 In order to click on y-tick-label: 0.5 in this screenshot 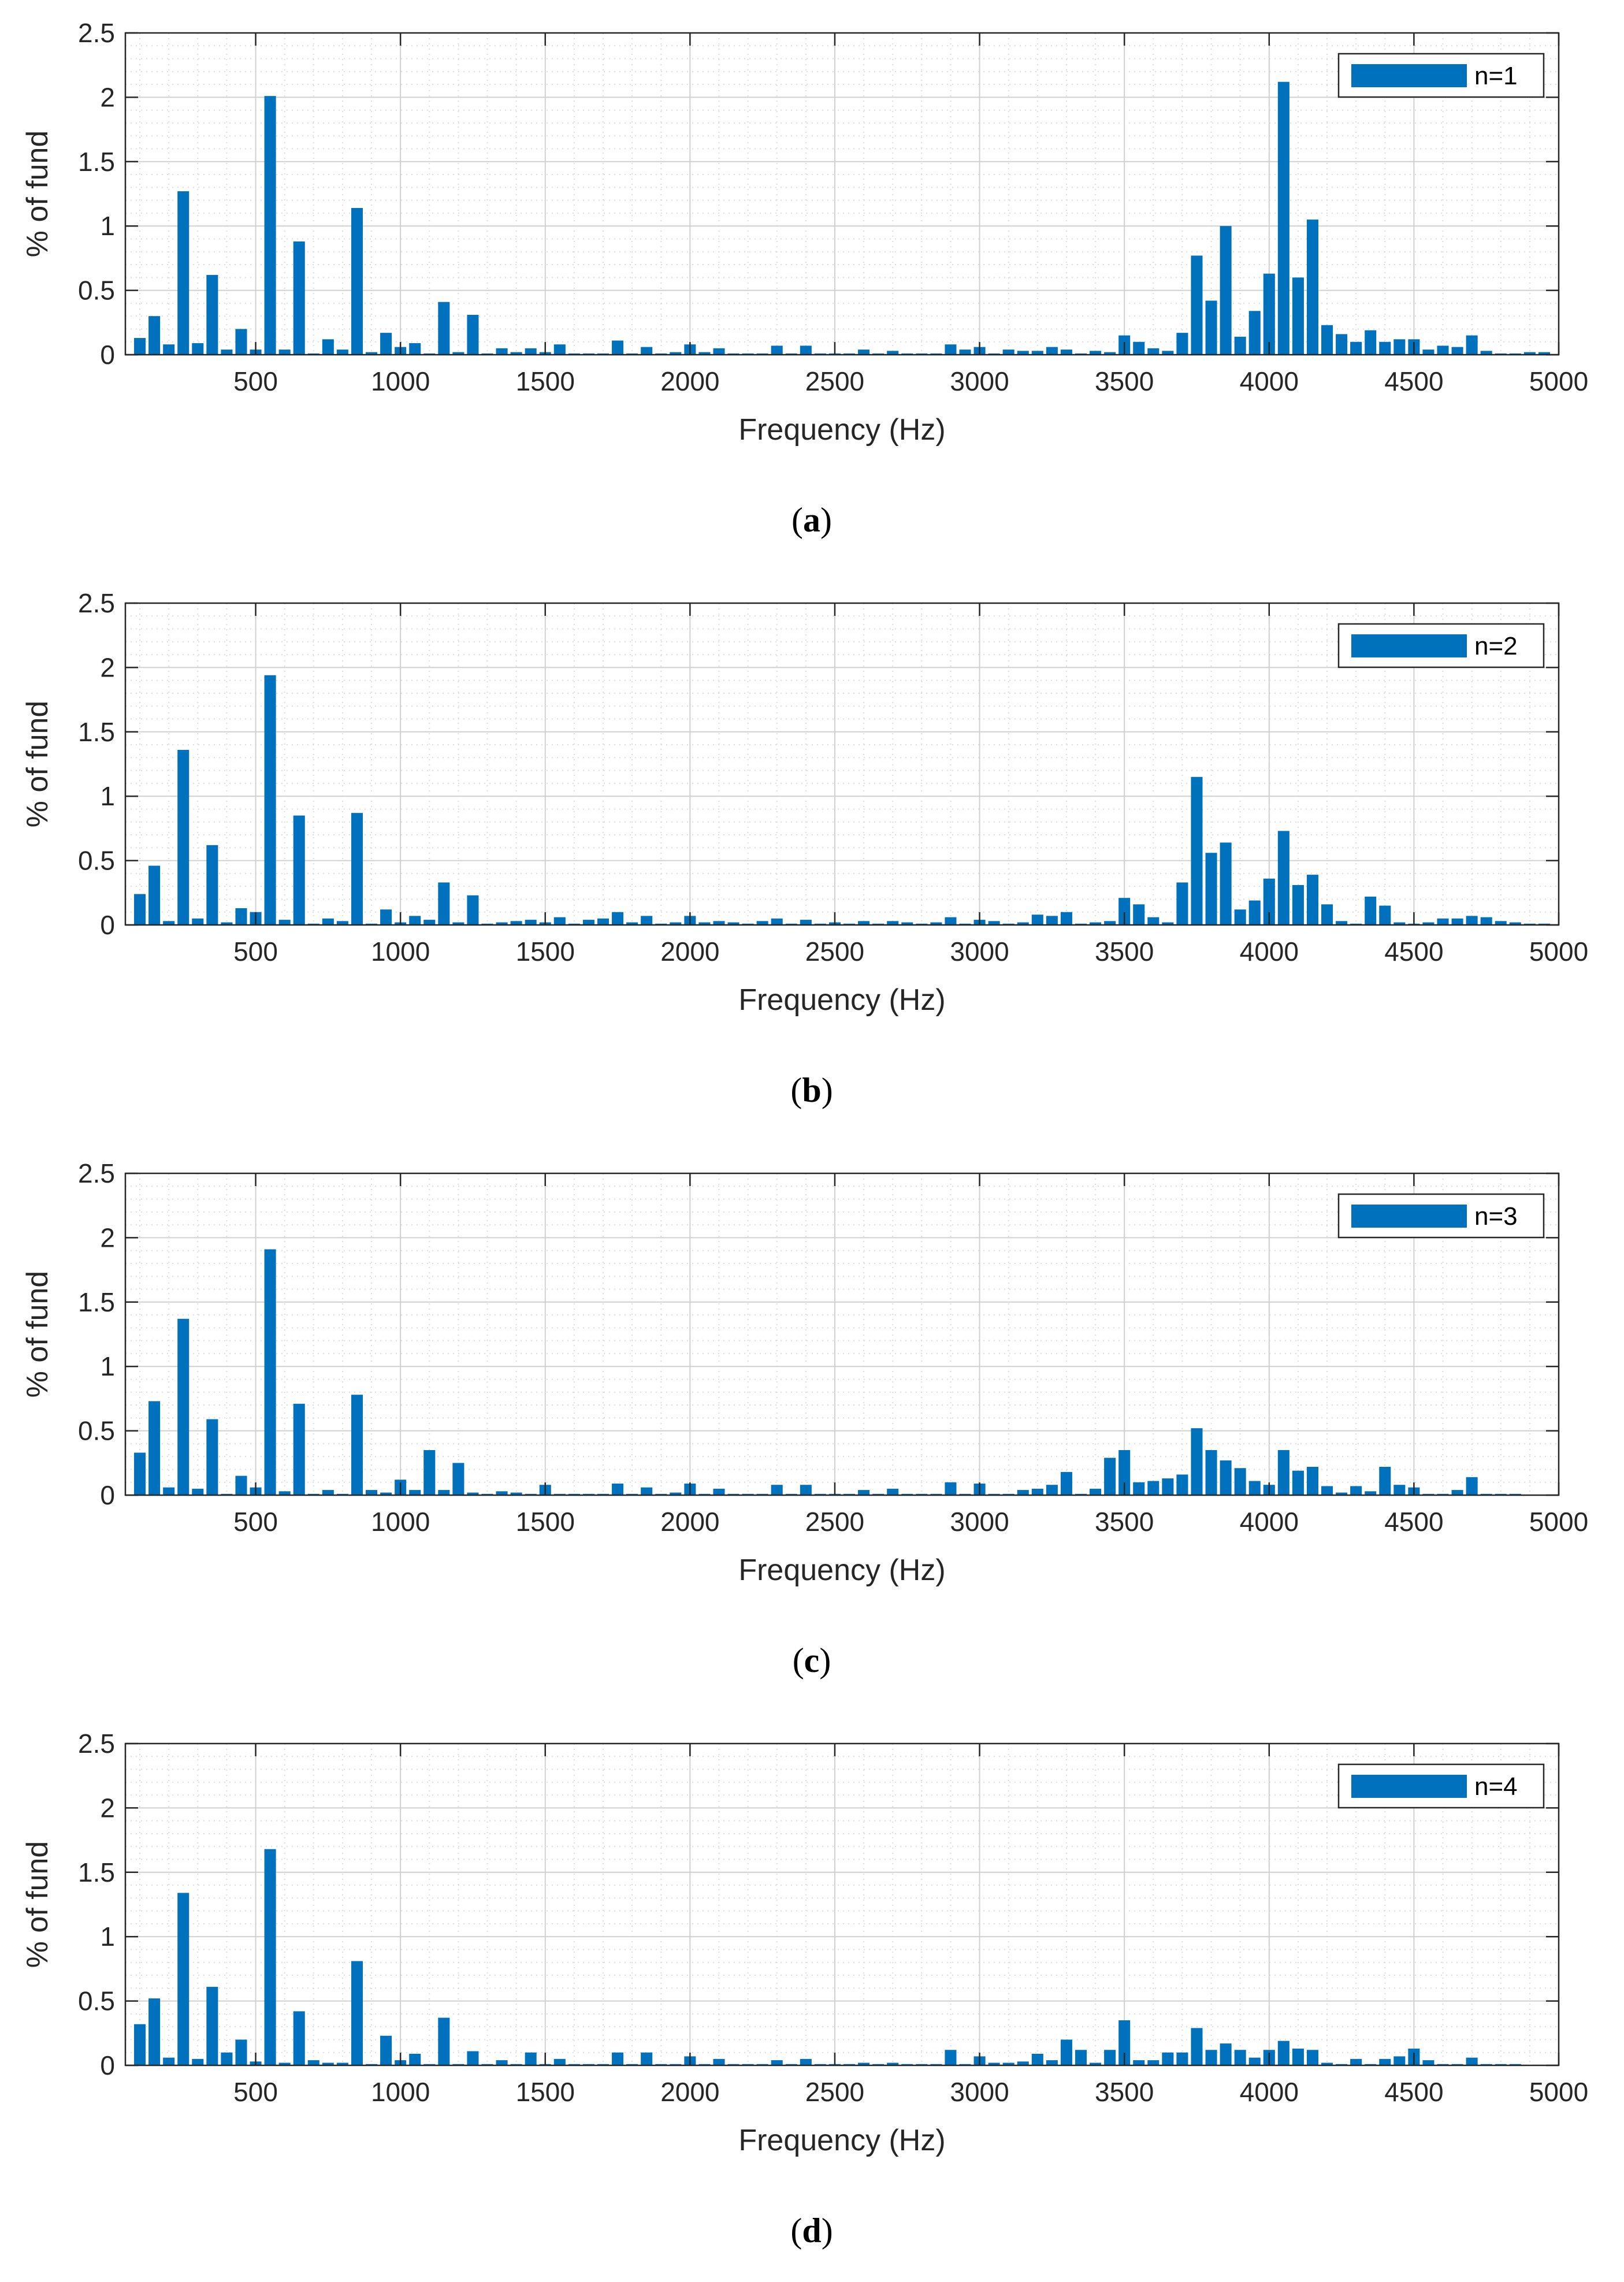, I will do `click(96, 1431)`.